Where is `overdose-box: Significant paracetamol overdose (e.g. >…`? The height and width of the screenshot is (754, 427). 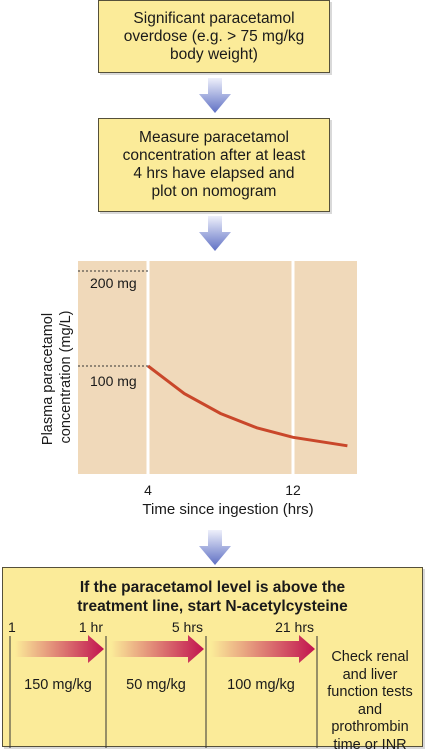 overdose-box: Significant paracetamol overdose (e.g. >… is located at coordinates (214, 36).